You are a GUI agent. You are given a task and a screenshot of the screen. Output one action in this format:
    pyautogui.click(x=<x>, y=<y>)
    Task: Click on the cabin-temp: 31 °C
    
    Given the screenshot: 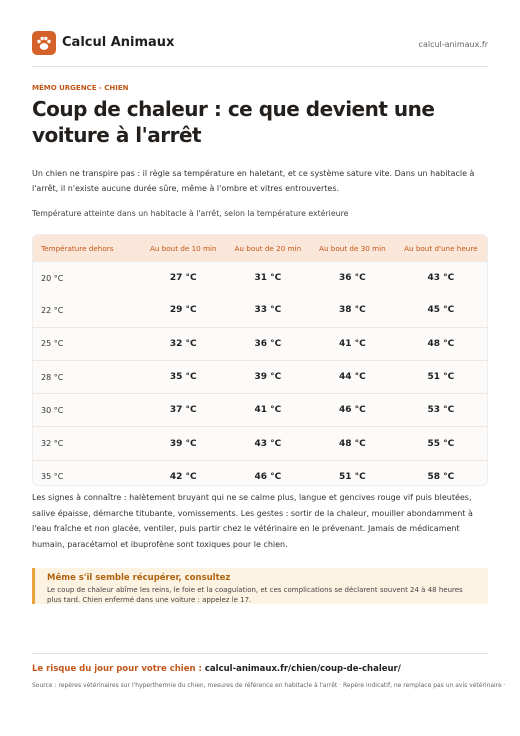 What is the action you would take?
    pyautogui.click(x=268, y=278)
    